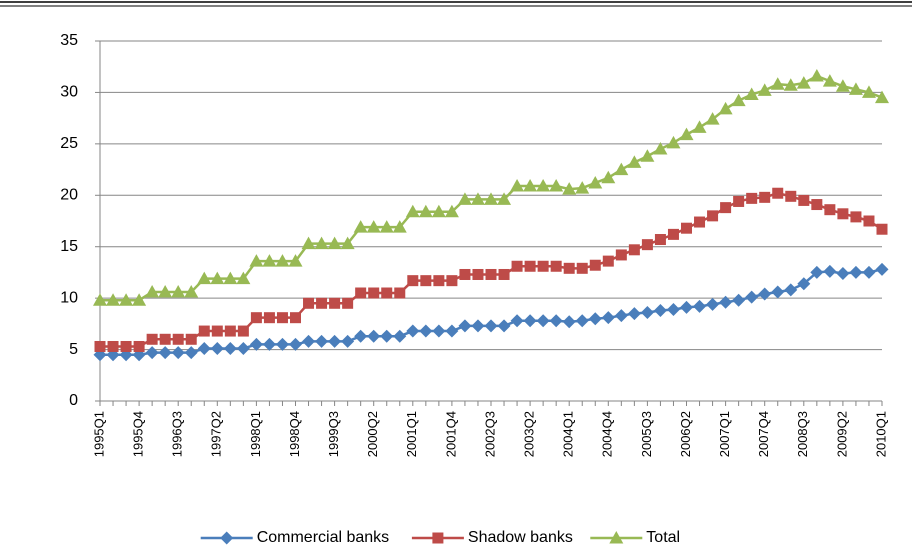 The width and height of the screenshot is (912, 550). Describe the element at coordinates (685, 434) in the screenshot. I see `x-tick-label: 2006Q2` at that location.